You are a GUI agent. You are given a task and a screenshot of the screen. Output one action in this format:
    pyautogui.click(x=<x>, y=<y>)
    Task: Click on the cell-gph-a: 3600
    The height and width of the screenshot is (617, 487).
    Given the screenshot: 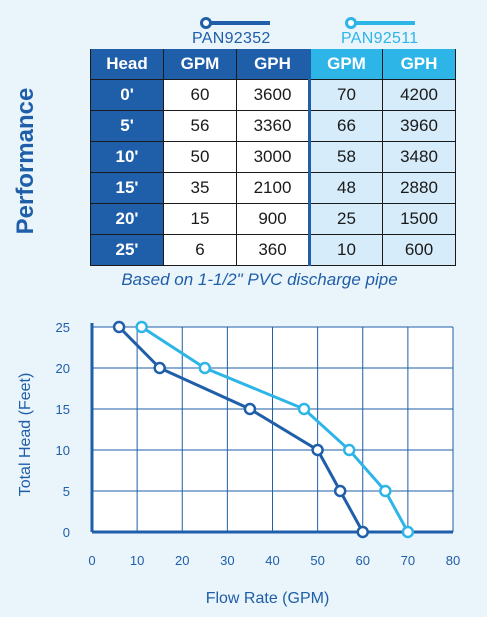 What is the action you would take?
    pyautogui.click(x=273, y=95)
    